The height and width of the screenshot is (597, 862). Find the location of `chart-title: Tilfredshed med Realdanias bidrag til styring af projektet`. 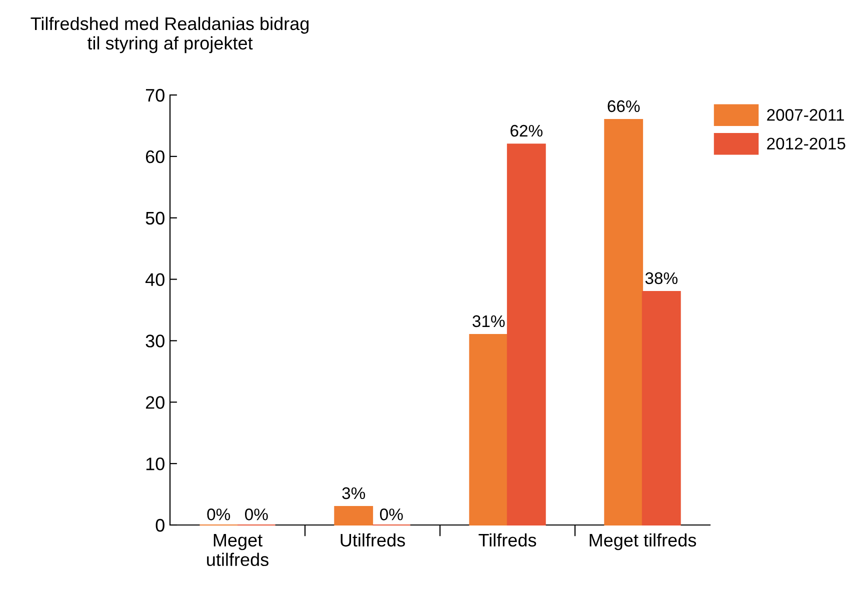

chart-title: Tilfredshed med Realdanias bidrag til styring af projektet is located at coordinates (169, 35).